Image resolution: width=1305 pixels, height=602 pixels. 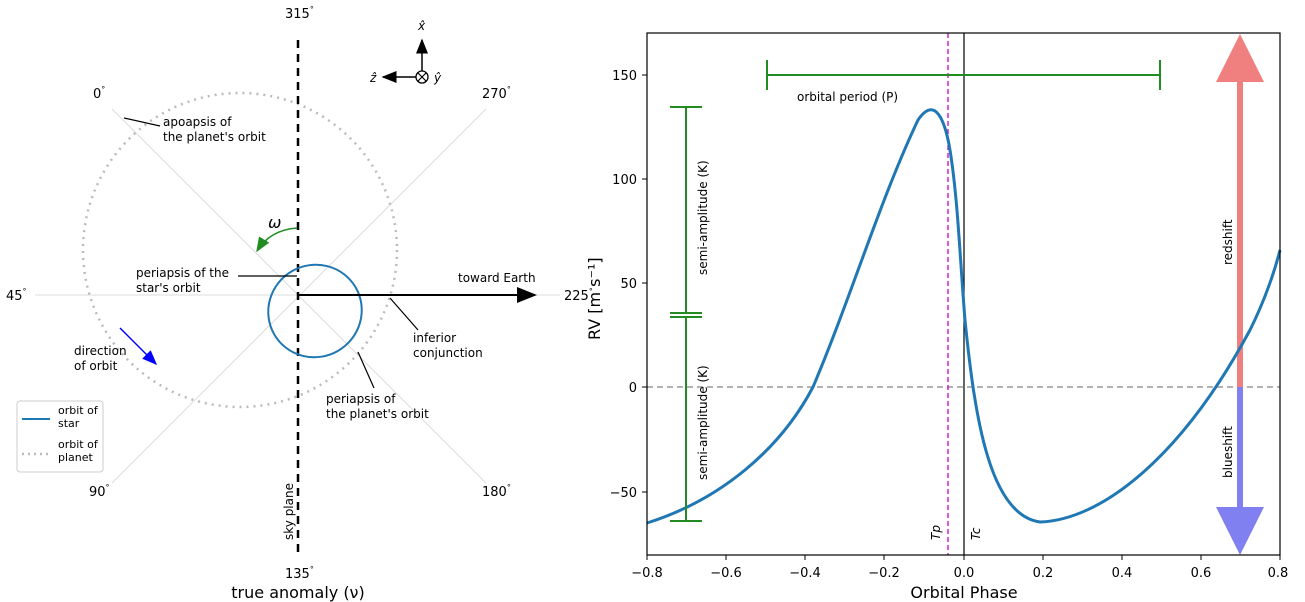 I want to click on y-hat-label: ŷ, so click(x=437, y=78).